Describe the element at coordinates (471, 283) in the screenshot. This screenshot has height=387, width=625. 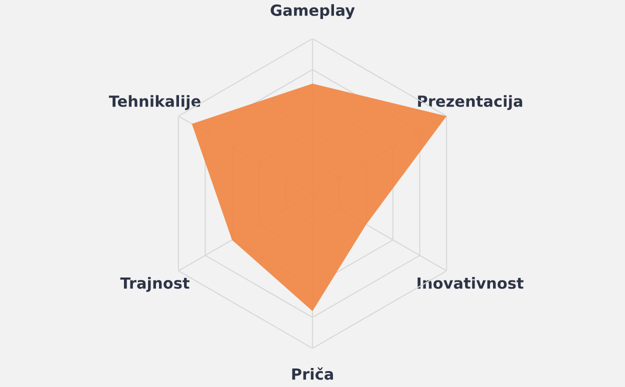
I see `spoke-label: Inovativnost` at that location.